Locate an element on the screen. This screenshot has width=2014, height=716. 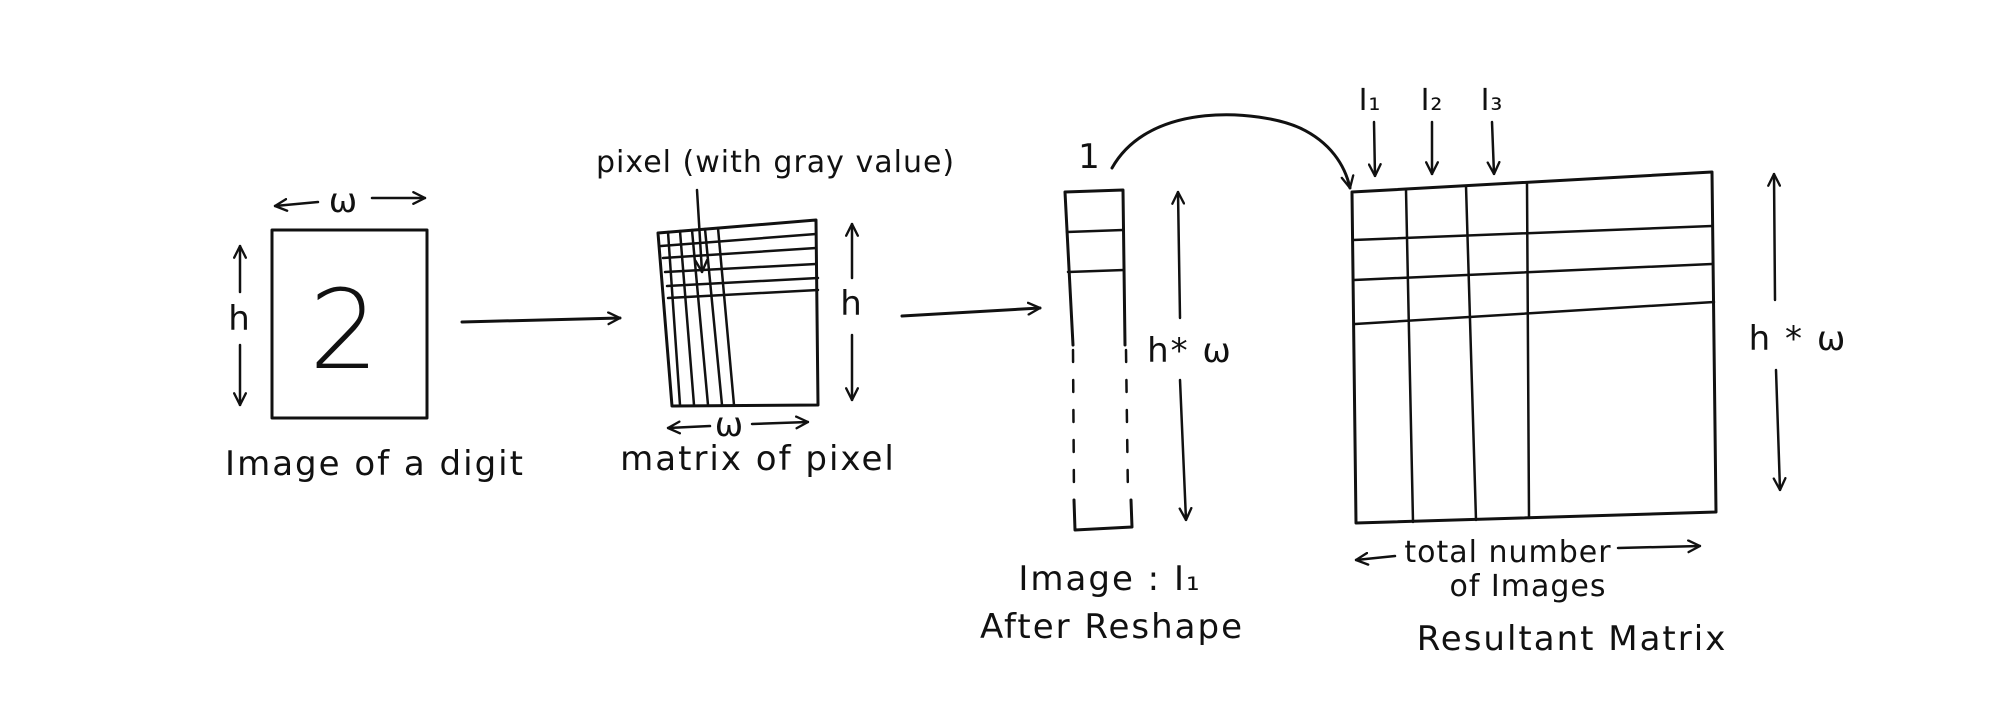
resultant-height-arrow-up is located at coordinates (1774, 237).